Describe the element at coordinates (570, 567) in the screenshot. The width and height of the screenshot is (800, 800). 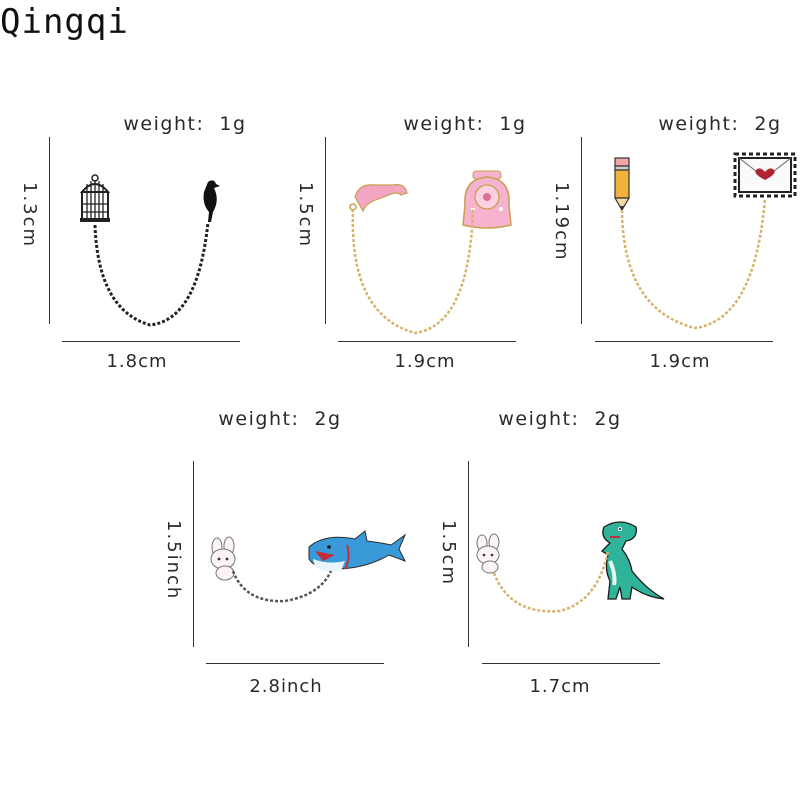
I see `dinosaur-bunny-brooch-image` at that location.